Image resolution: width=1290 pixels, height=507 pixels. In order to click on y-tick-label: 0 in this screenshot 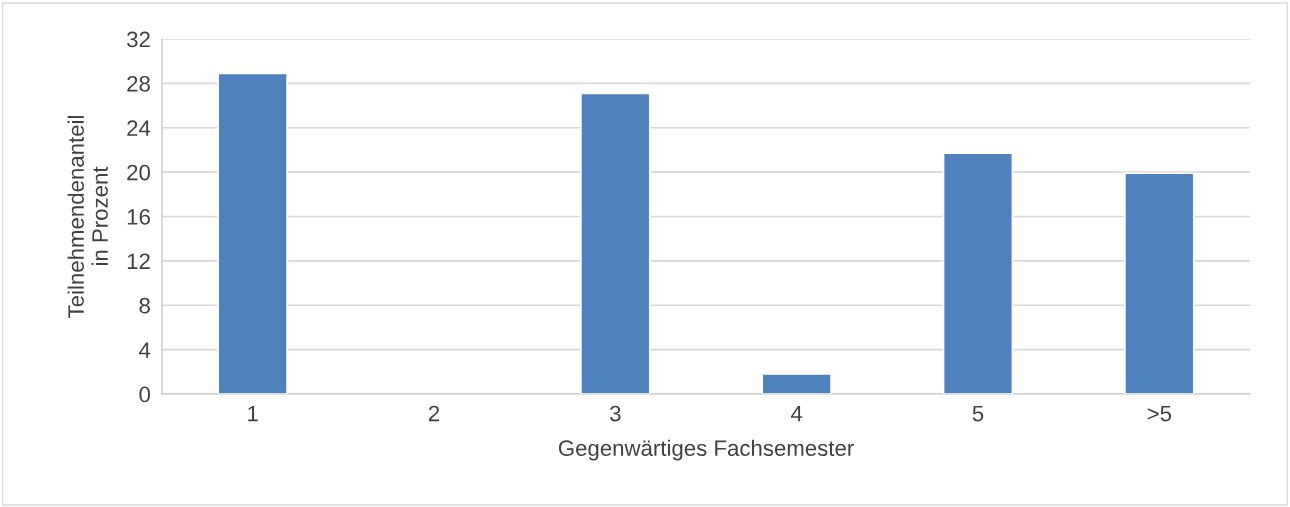, I will do `click(145, 394)`.